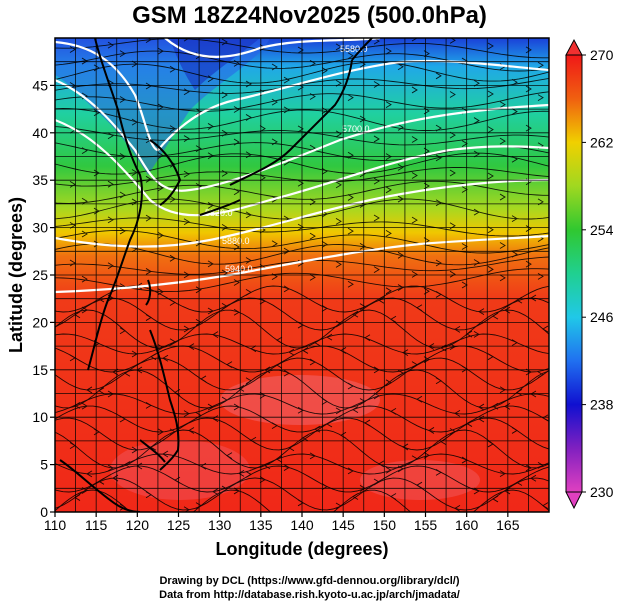  Describe the element at coordinates (302, 213) in the screenshot. I see `contour-line` at that location.